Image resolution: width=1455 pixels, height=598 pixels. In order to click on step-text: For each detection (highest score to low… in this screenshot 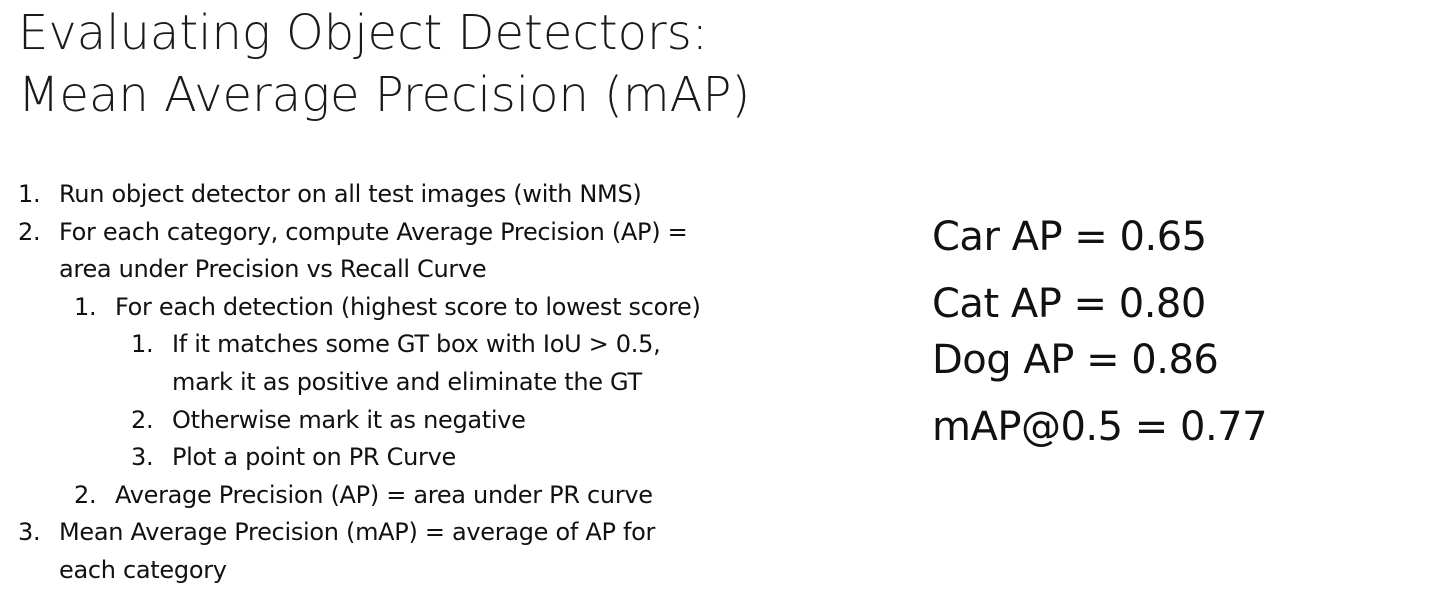, I will do `click(408, 306)`.